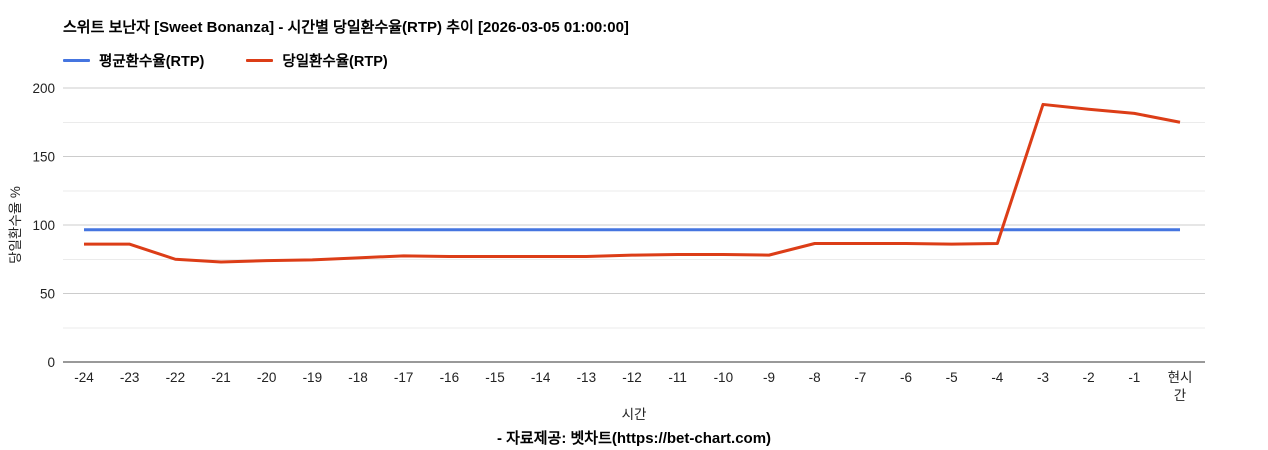 This screenshot has width=1268, height=450. I want to click on x-tick-label: -11, so click(677, 377).